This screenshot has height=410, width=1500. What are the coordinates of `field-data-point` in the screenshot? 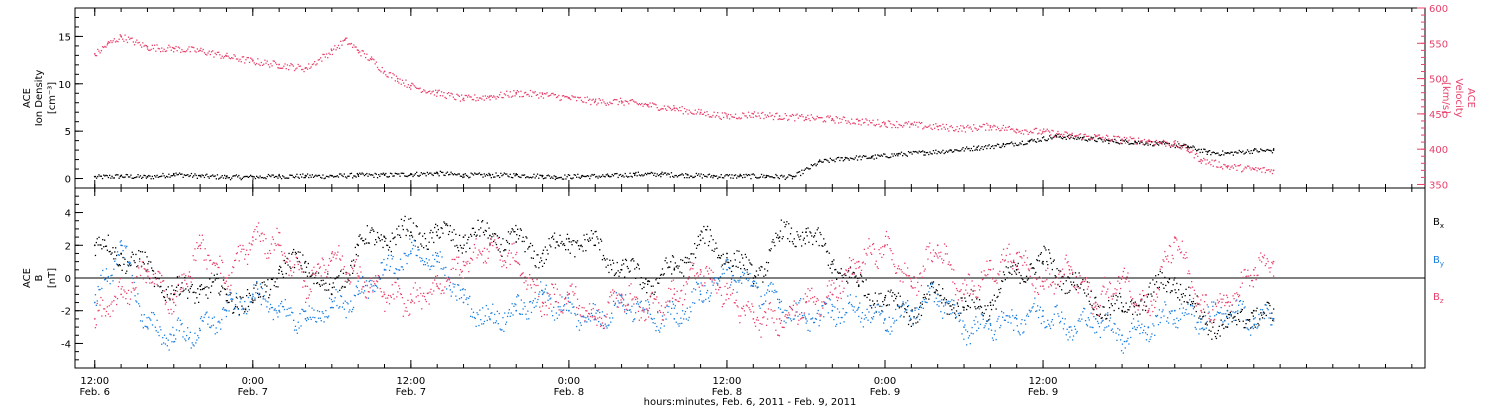 It's located at (806, 232).